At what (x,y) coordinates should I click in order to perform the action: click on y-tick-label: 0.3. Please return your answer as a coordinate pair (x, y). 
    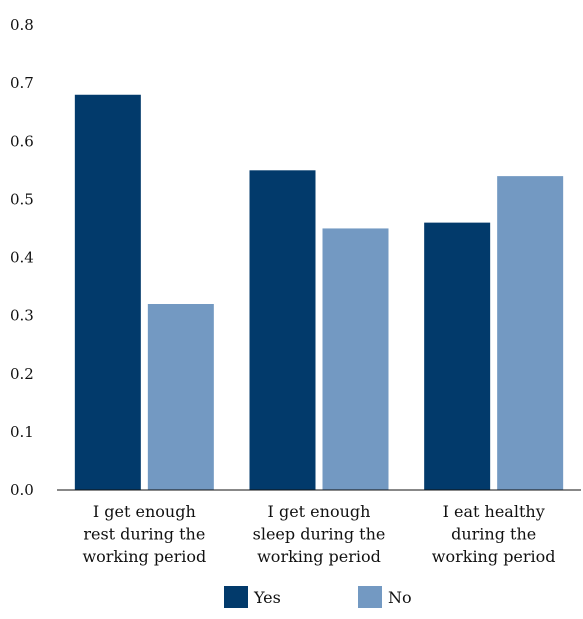
    Looking at the image, I should click on (22, 316).